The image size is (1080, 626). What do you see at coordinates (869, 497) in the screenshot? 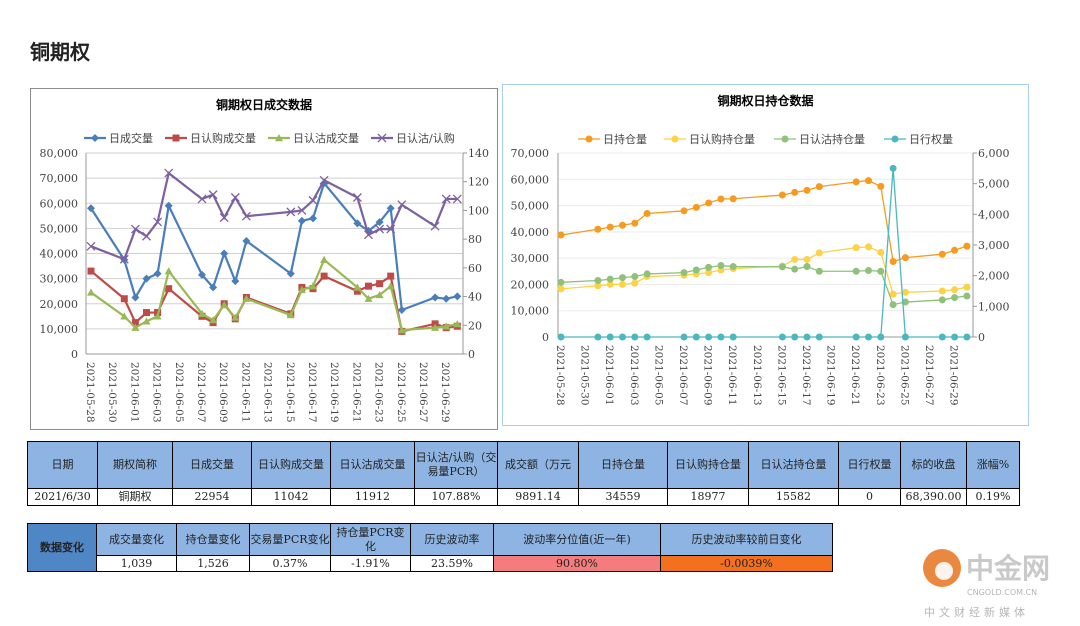
I see `table-cell: 0` at bounding box center [869, 497].